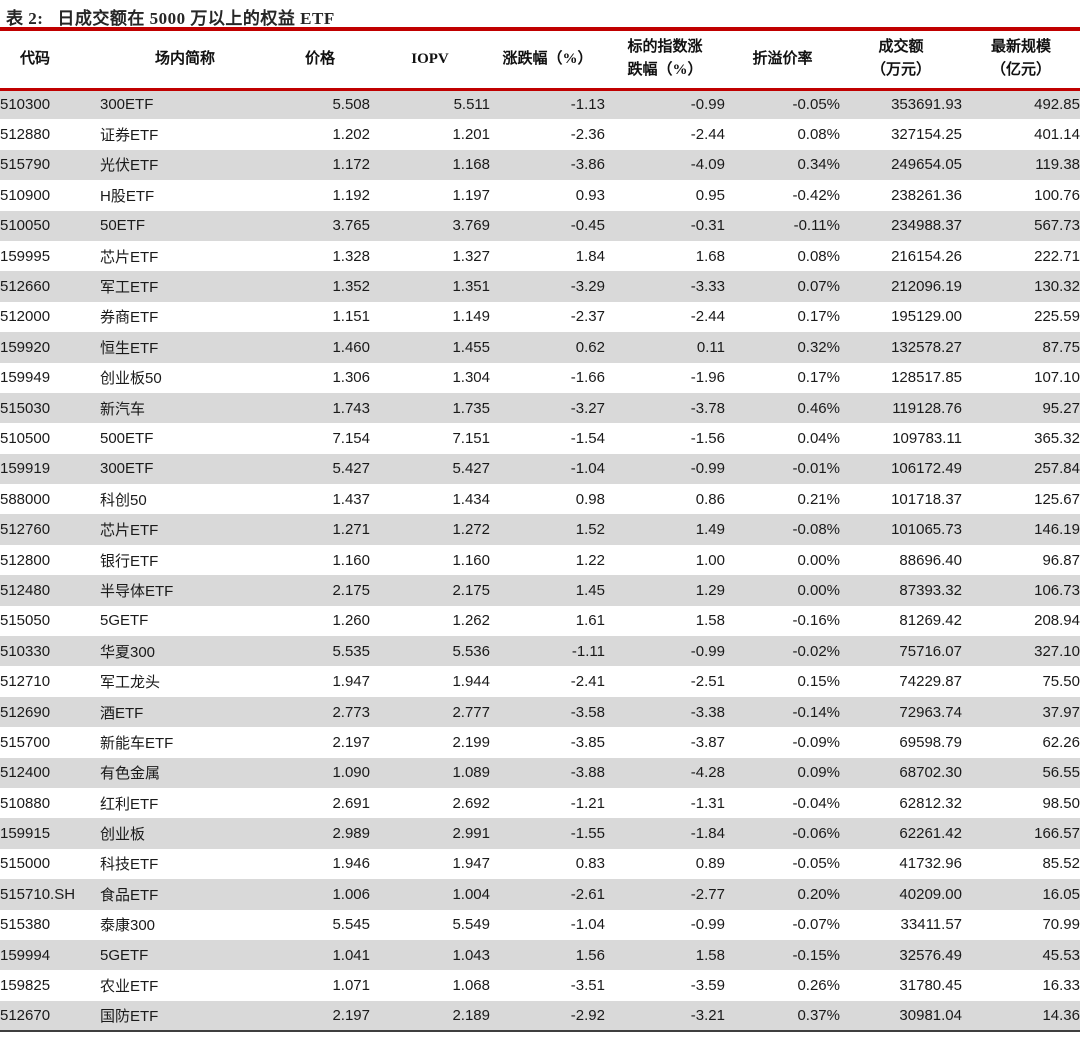 The height and width of the screenshot is (1049, 1080). Describe the element at coordinates (818, 1015) in the screenshot. I see `cell-prem: 0.37%` at that location.